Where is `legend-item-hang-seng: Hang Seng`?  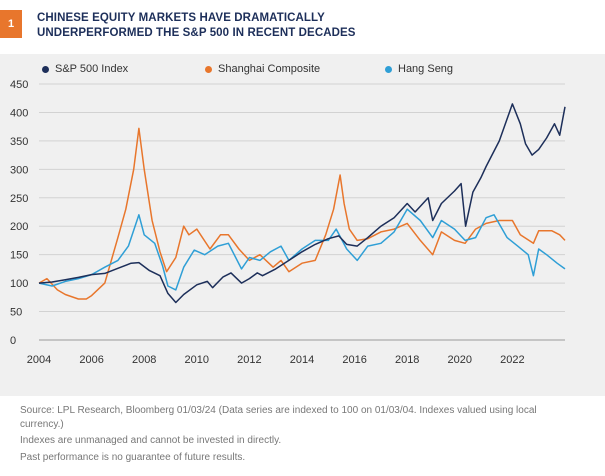
legend-item-hang-seng: Hang Seng is located at coordinates (419, 69).